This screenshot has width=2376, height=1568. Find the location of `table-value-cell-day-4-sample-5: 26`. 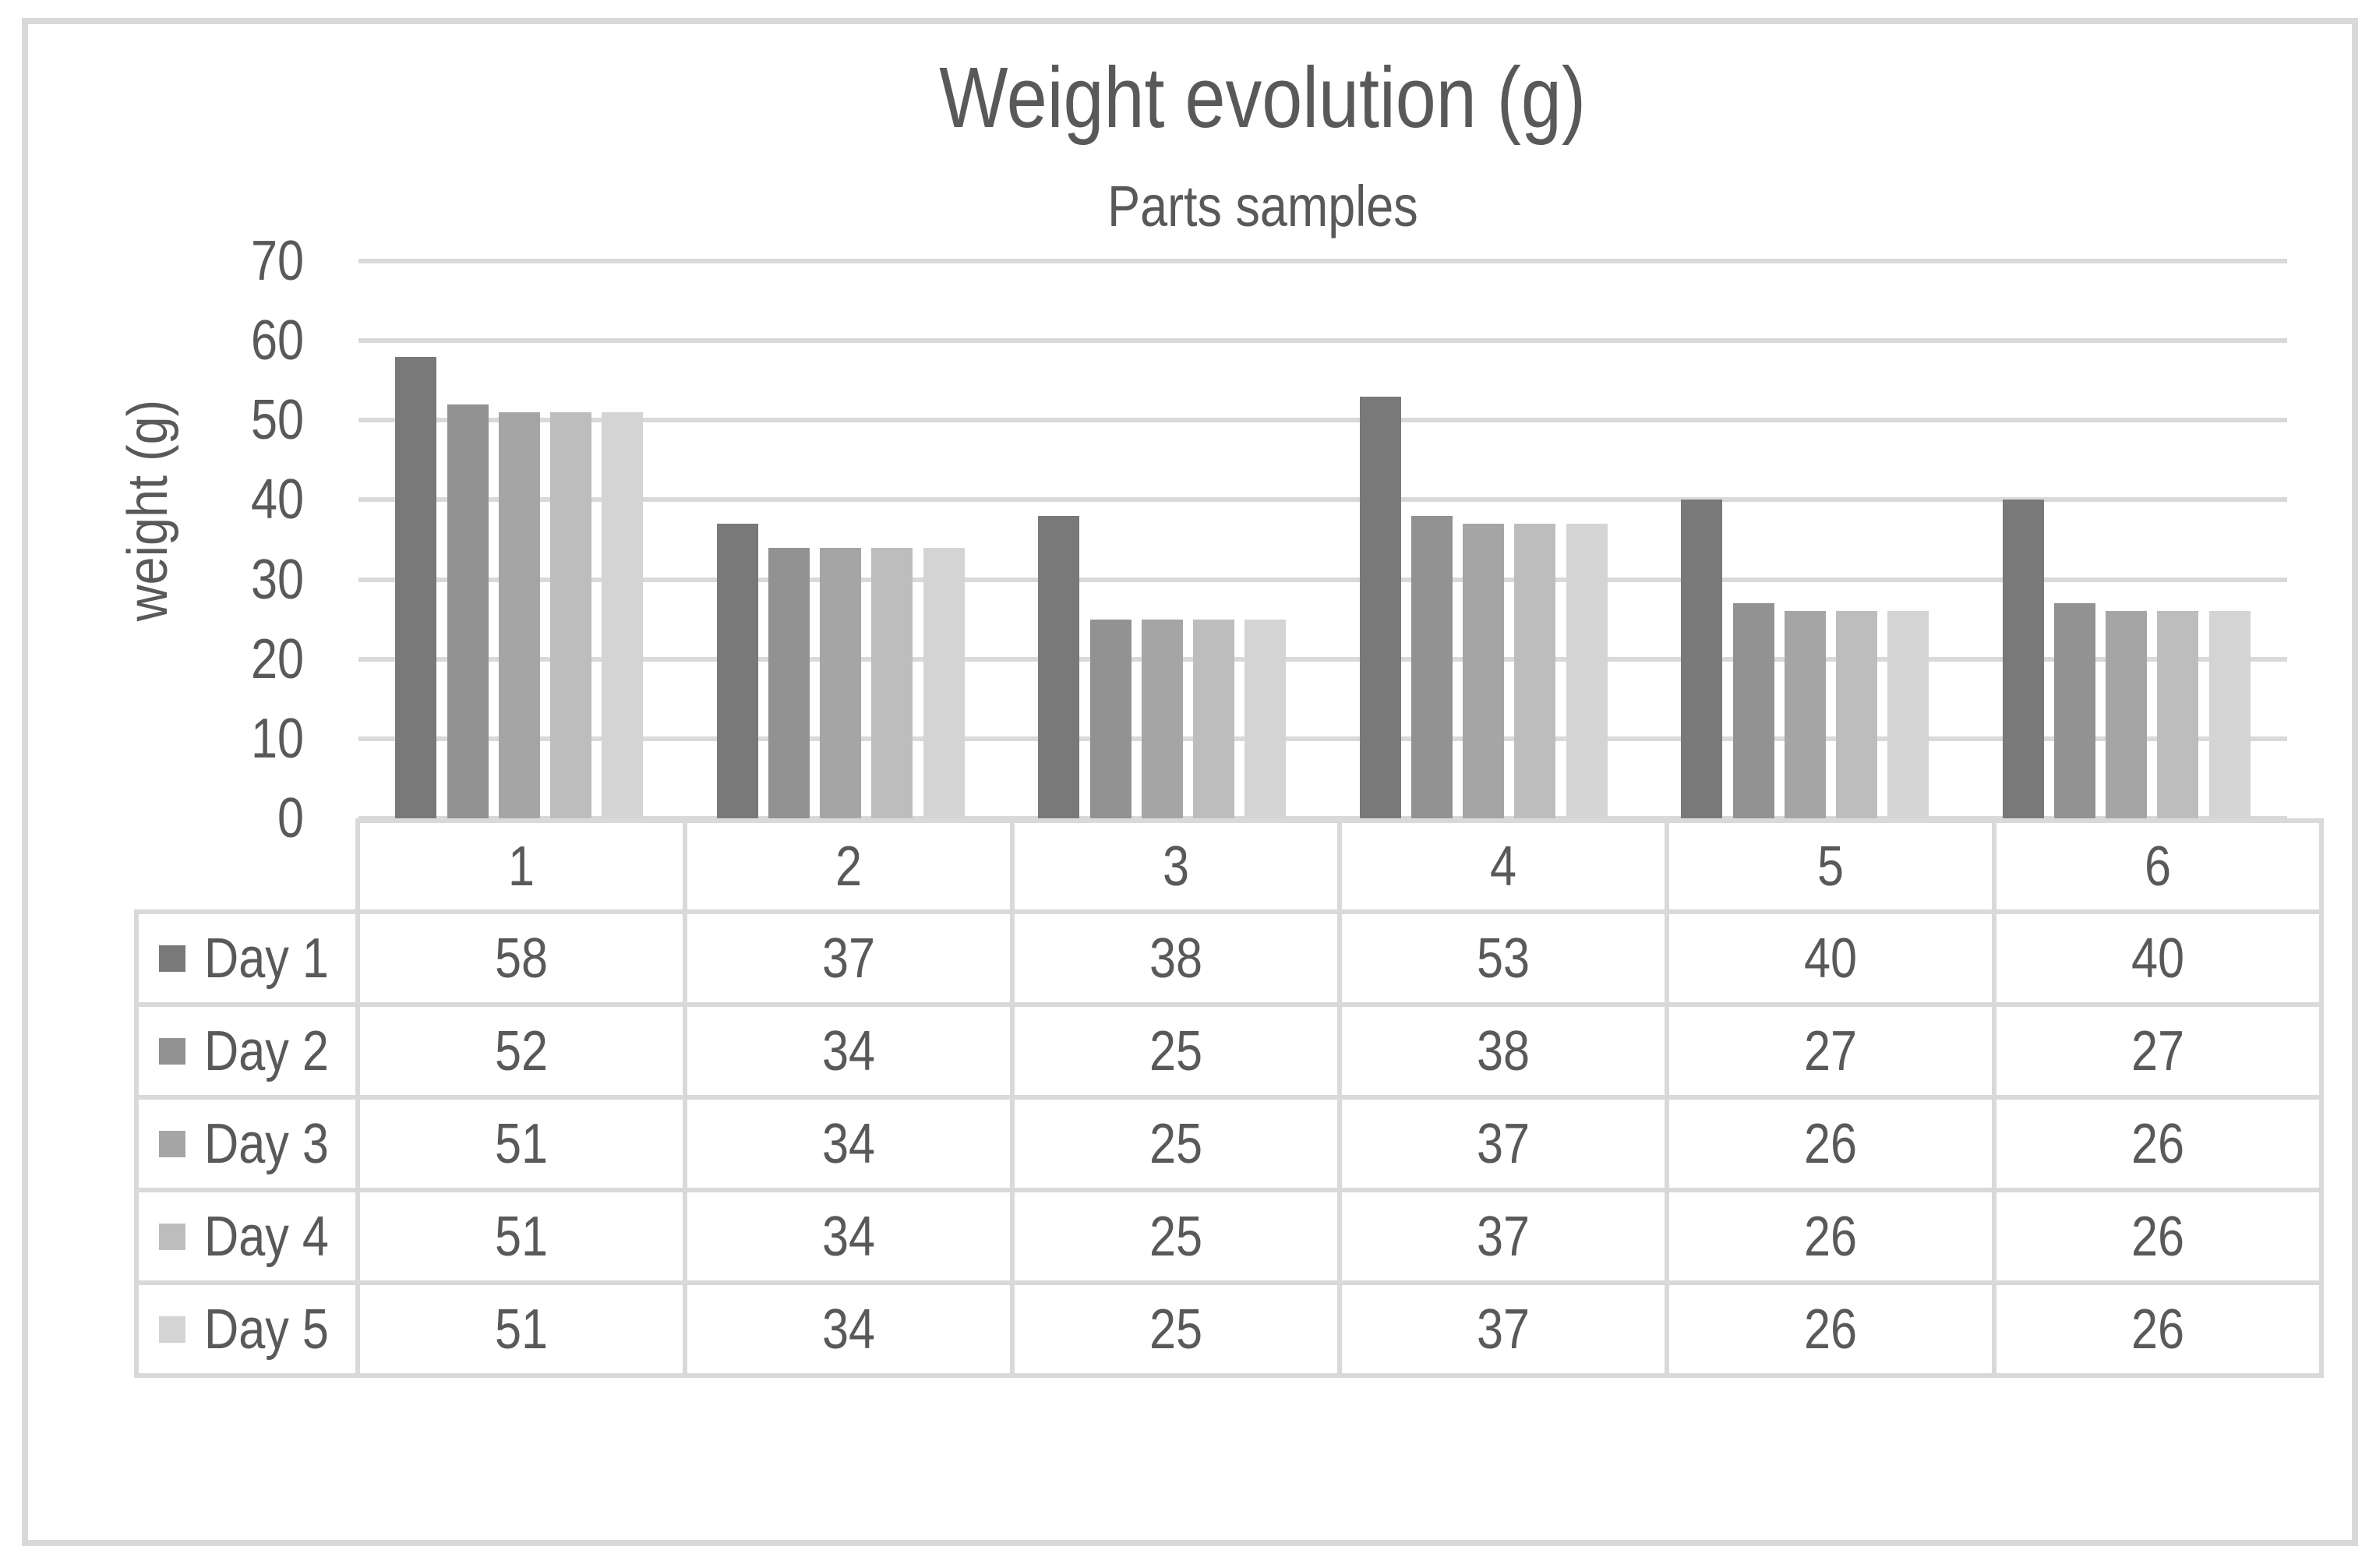

table-value-cell-day-4-sample-5: 26 is located at coordinates (1830, 1236).